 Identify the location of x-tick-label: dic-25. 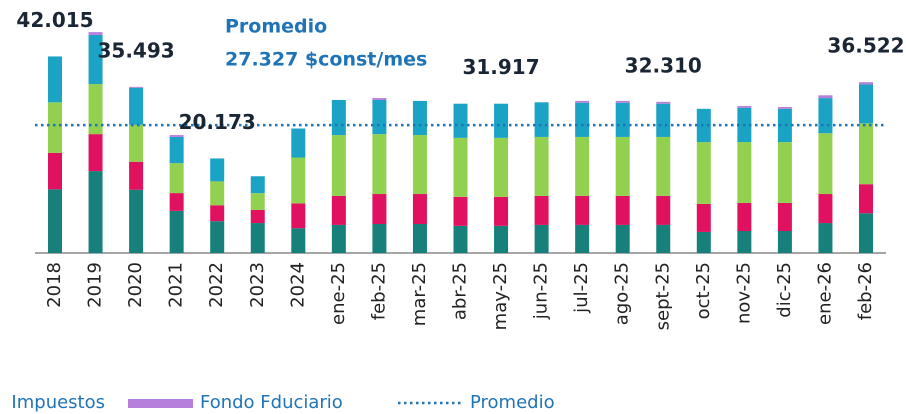
(784, 290).